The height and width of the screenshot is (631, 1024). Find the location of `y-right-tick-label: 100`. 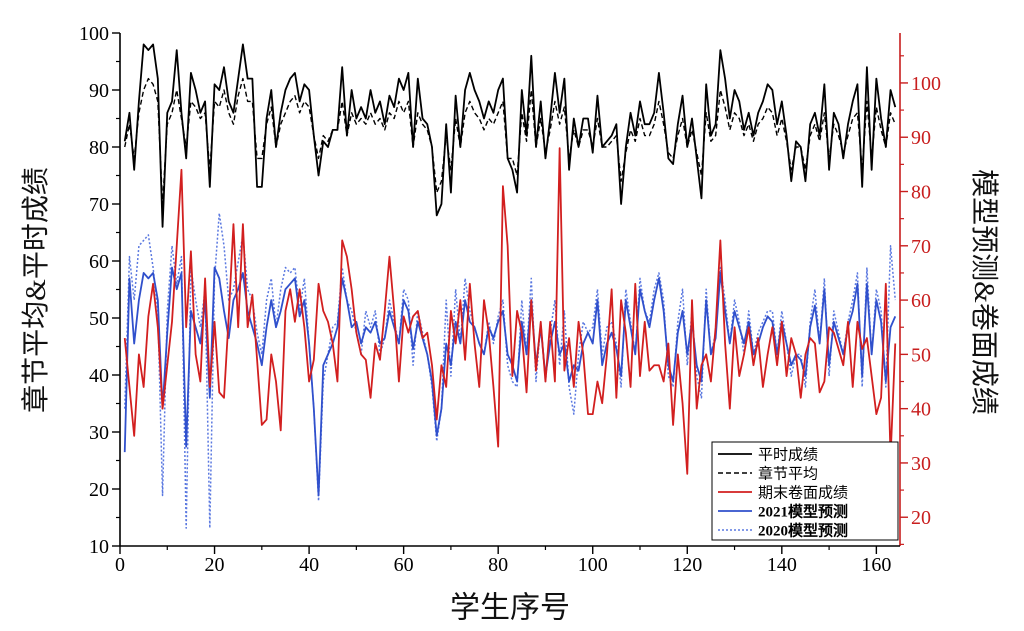

y-right-tick-label: 100 is located at coordinates (926, 84).